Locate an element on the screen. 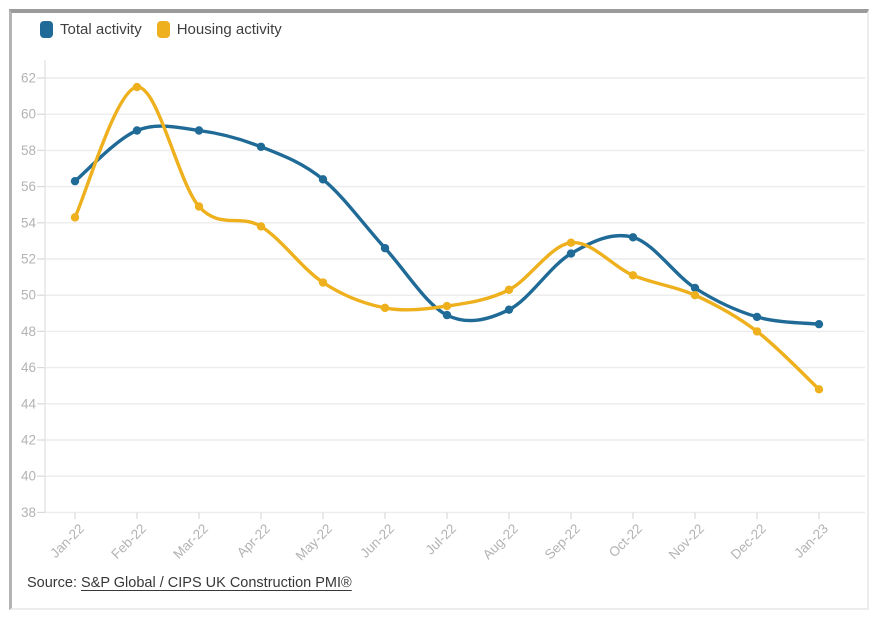  y-tick-label: 52 is located at coordinates (28, 259).